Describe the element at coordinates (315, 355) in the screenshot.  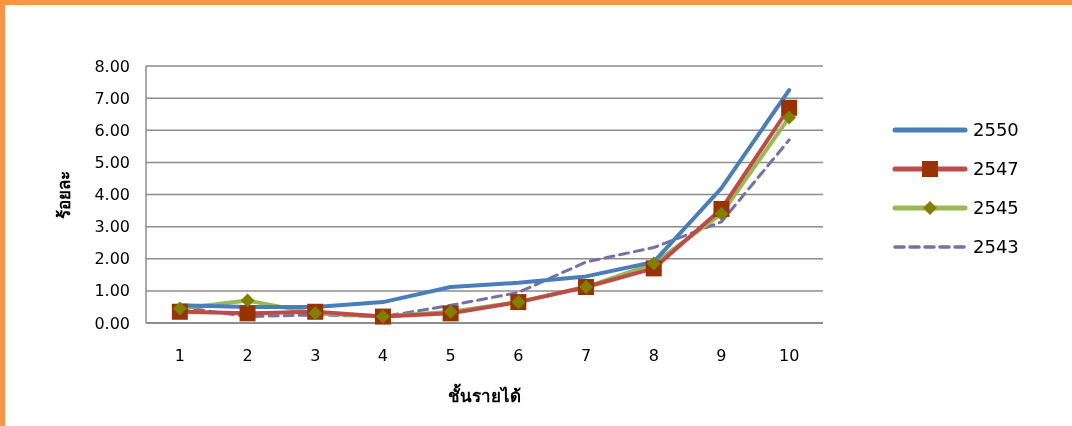
I see `x-tick-label: 3` at that location.